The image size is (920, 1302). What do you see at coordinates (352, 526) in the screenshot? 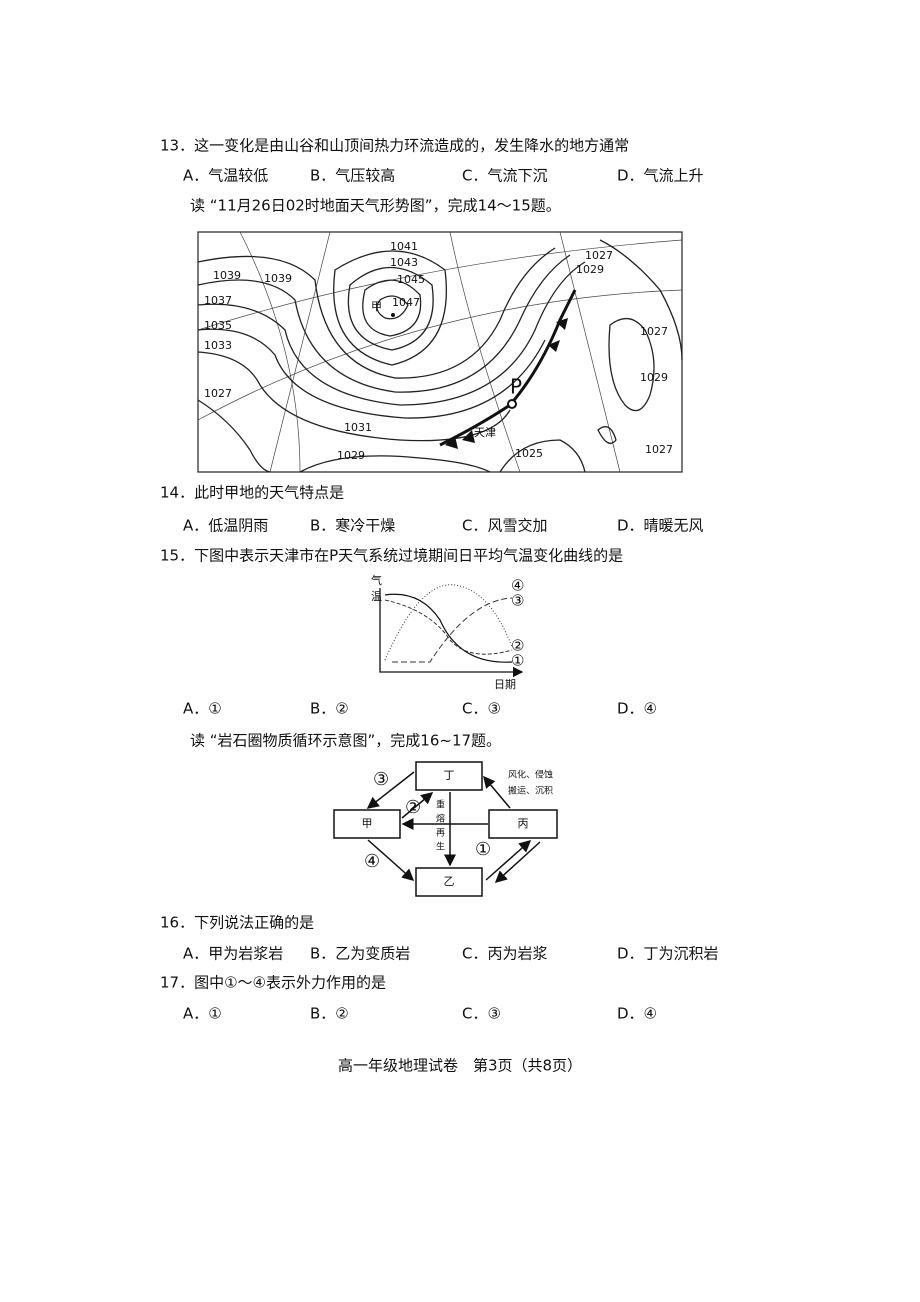
I see `option: B．寒冷干燥` at bounding box center [352, 526].